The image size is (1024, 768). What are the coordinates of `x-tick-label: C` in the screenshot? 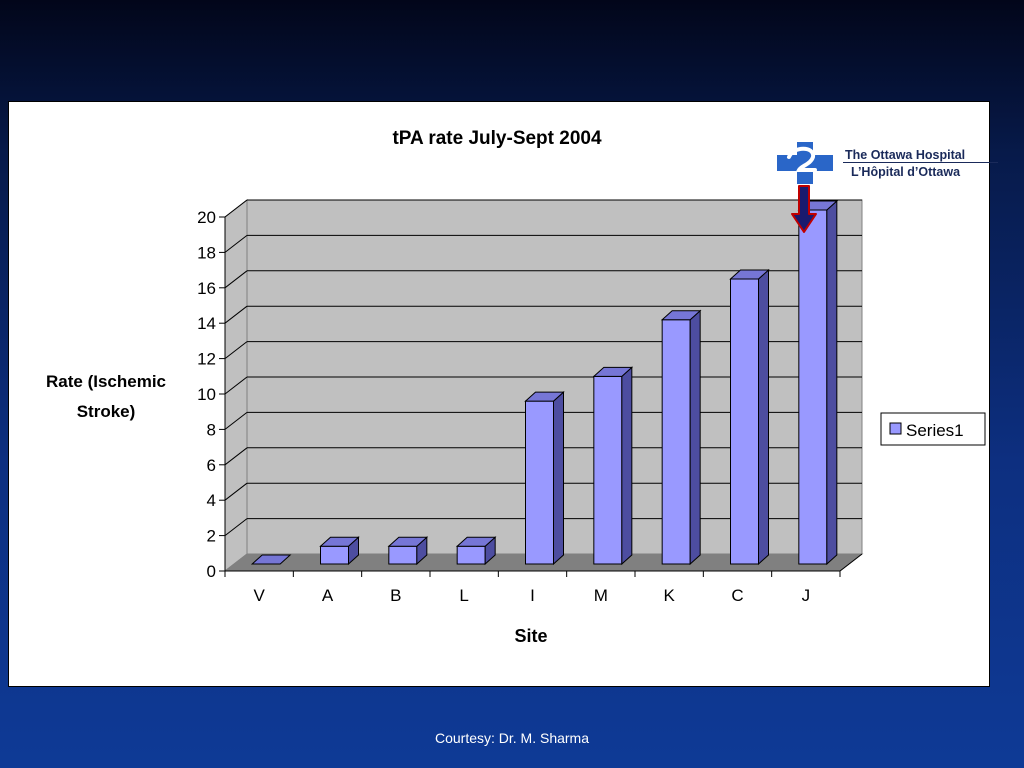 It's located at (737, 595).